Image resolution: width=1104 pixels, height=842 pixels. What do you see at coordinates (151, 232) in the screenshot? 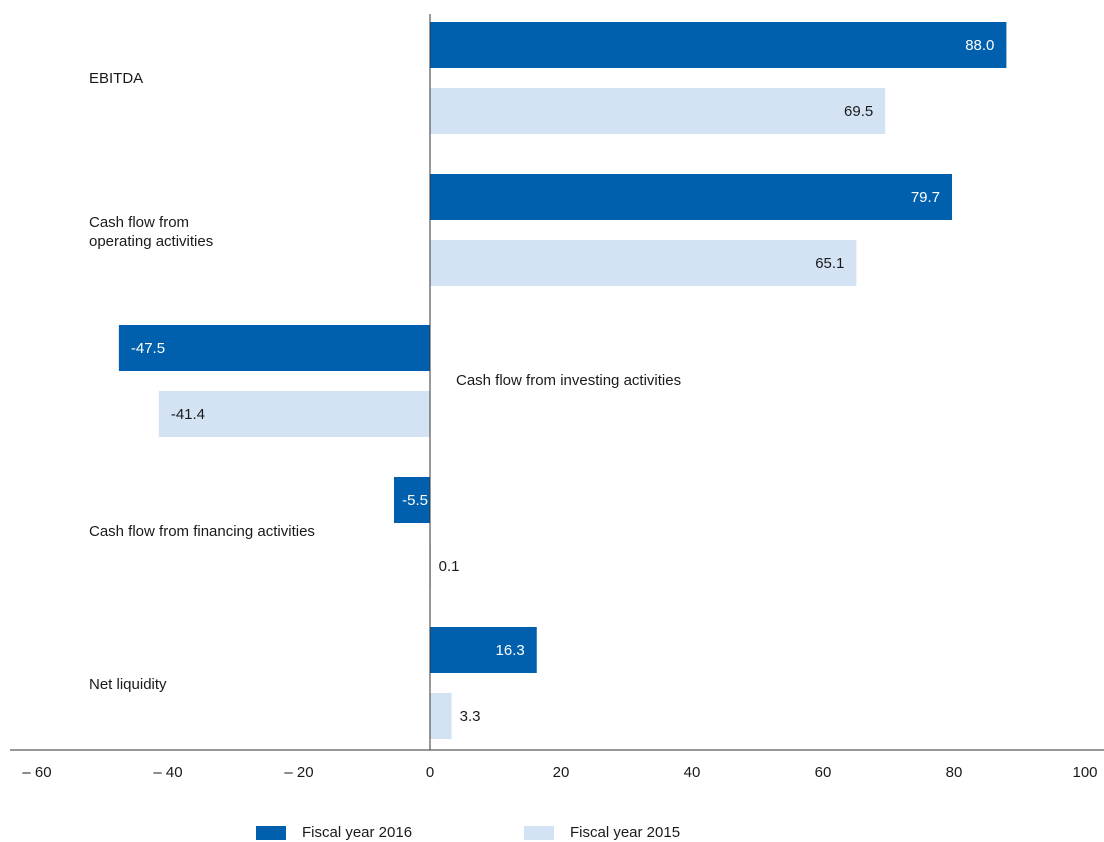
I see `category-label-operating: Cash flow from operating activities` at bounding box center [151, 232].